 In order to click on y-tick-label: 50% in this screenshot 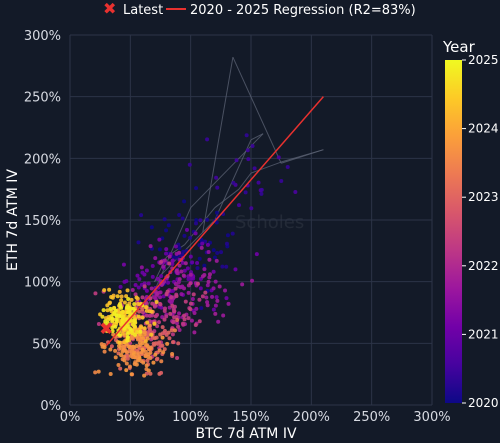, I will do `click(46, 344)`.